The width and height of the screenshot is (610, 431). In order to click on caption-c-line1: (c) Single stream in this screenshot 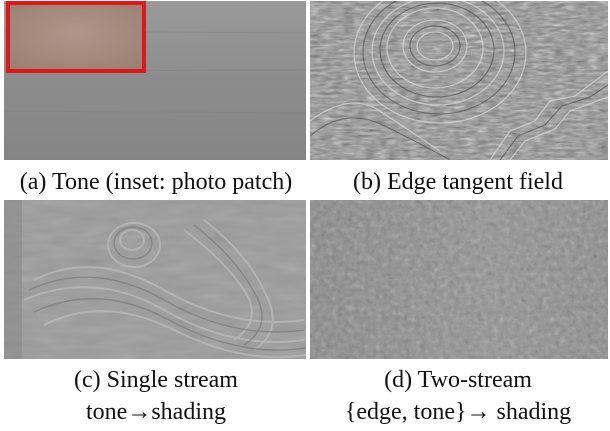, I will do `click(156, 380)`.